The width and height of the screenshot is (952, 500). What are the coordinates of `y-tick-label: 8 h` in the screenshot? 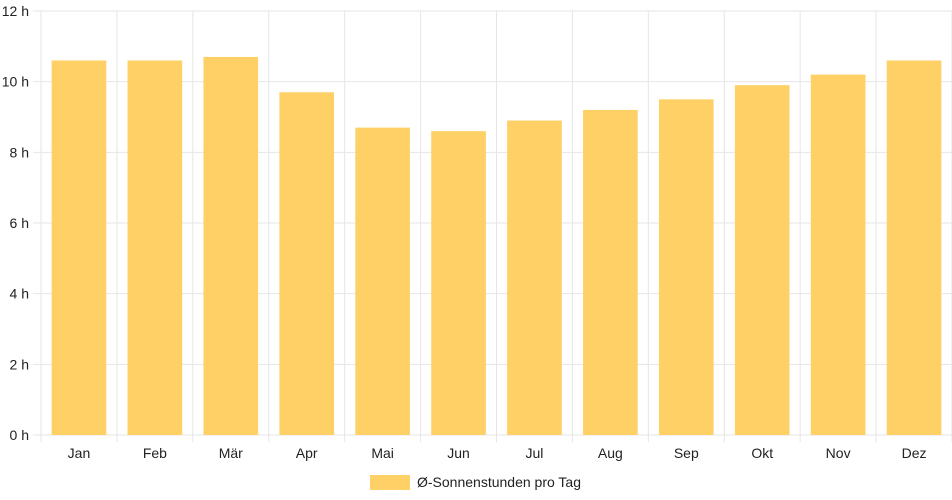 It's located at (19, 152).